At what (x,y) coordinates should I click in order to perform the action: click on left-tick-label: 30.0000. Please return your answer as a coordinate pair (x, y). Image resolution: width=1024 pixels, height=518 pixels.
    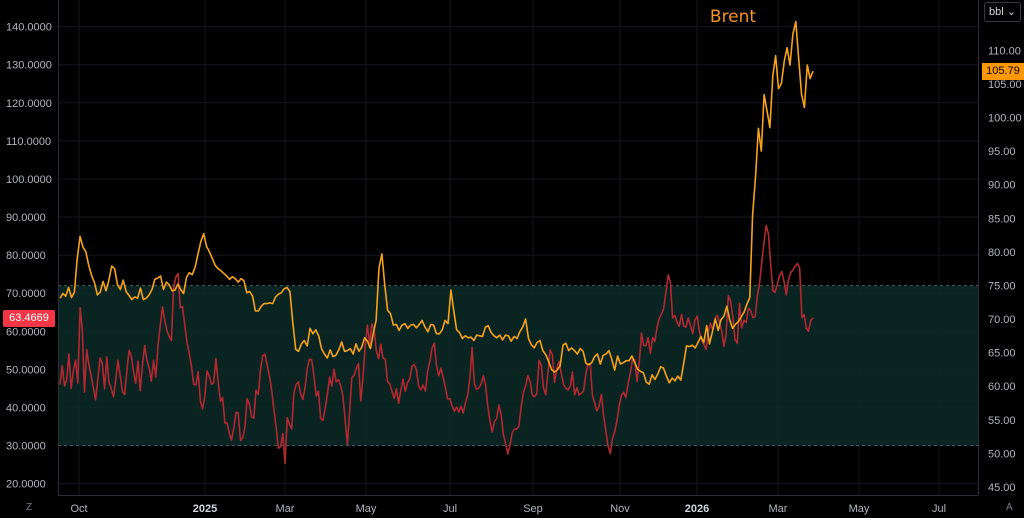
    Looking at the image, I should click on (26, 447).